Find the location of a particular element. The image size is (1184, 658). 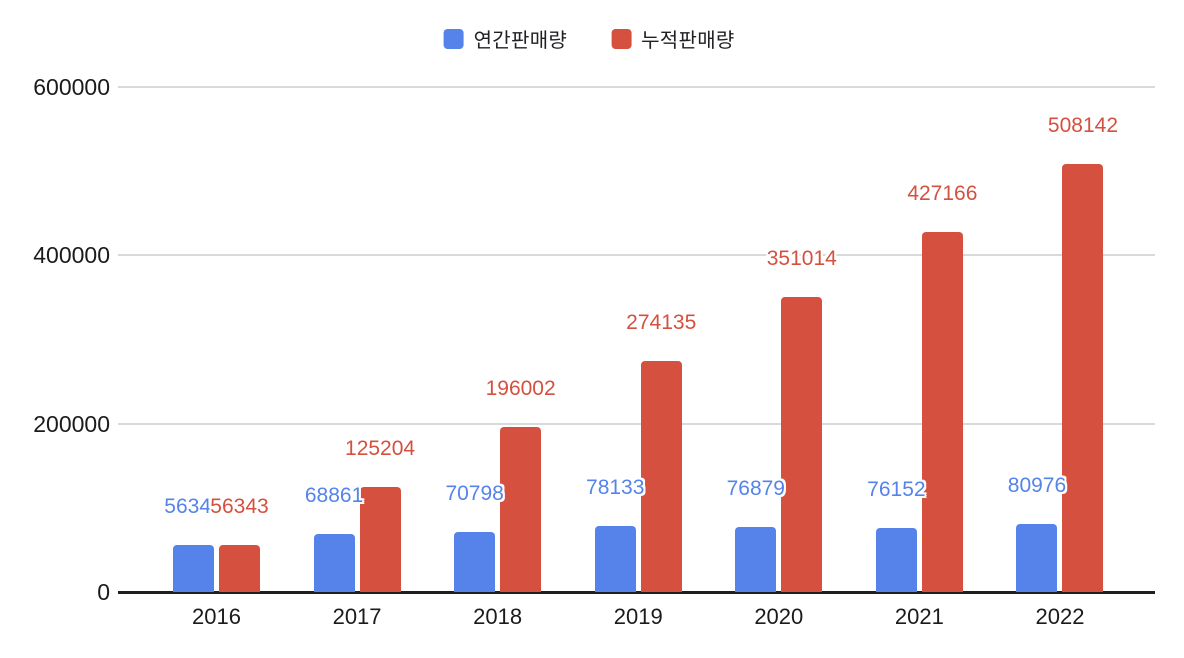

bar-2022-annual is located at coordinates (1037, 557).